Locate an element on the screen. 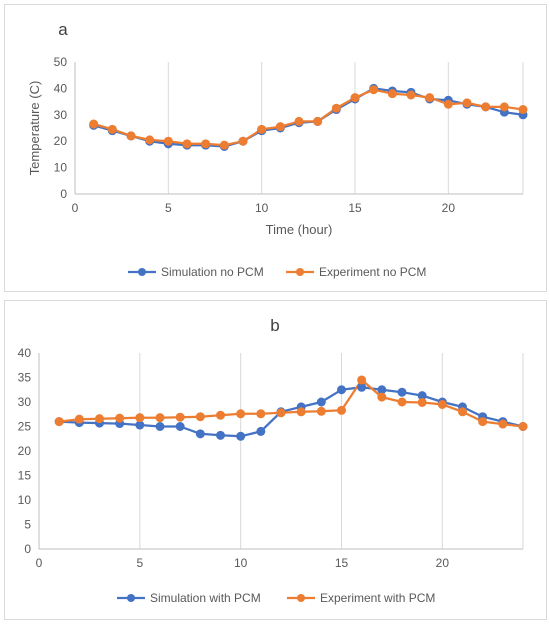  chart-a-y-tick-label: 10 is located at coordinates (61, 168).